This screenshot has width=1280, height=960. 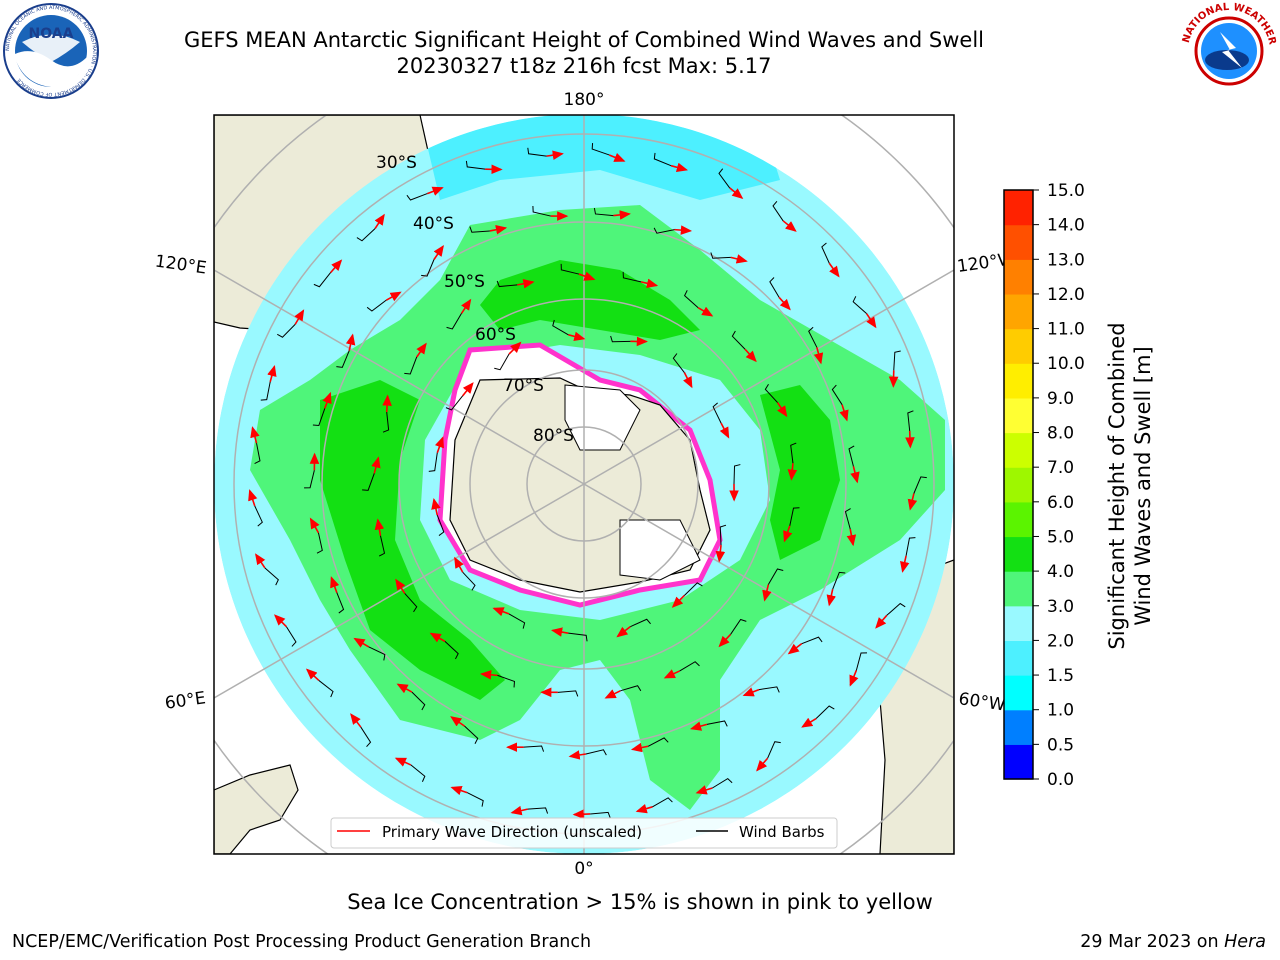 What do you see at coordinates (1060, 607) in the screenshot?
I see `colorbar-tick-label: 3.0` at bounding box center [1060, 607].